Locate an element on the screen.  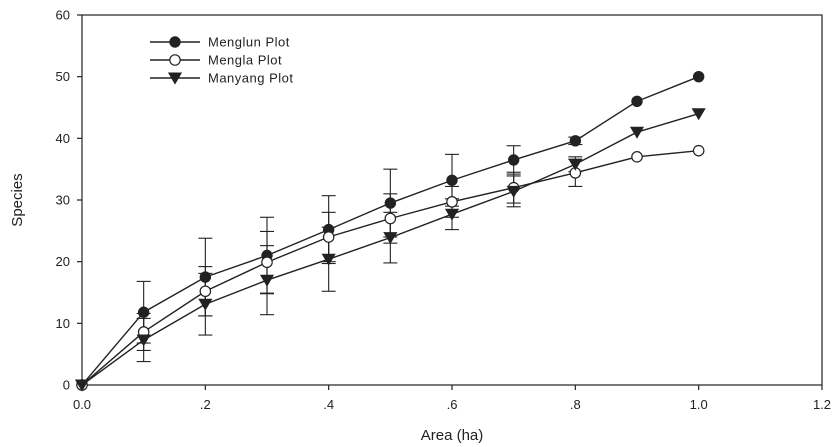
legend-label-manyang-plot: Manyang Plot is located at coordinates (251, 78).